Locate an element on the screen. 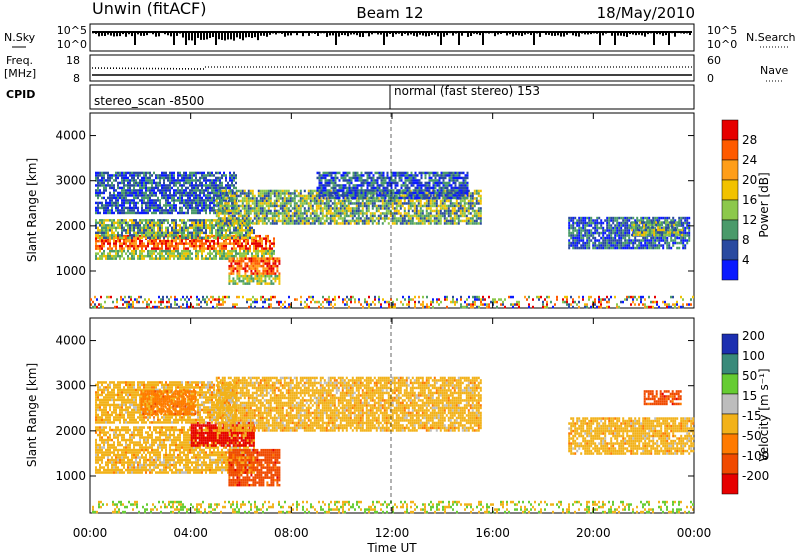 This screenshot has width=800, height=554. nave-trace-a is located at coordinates (148, 68).